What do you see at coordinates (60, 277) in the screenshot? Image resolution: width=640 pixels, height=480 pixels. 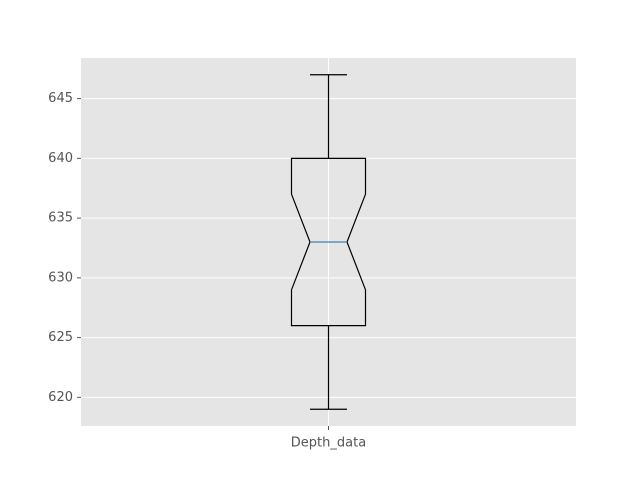 I see `y-tick-label: 630` at bounding box center [60, 277].